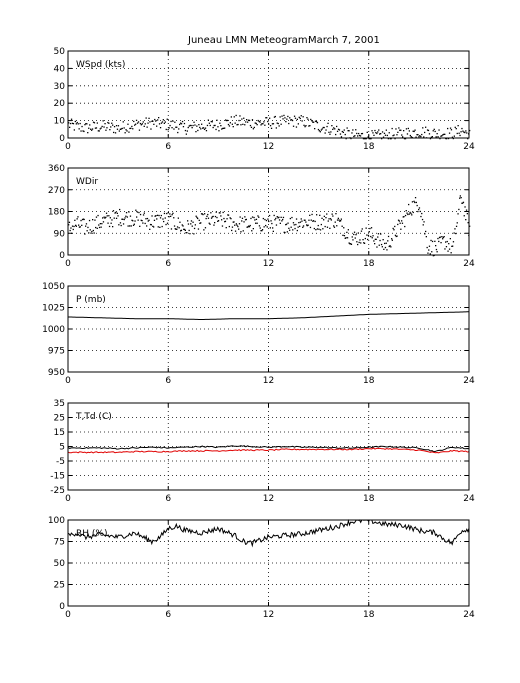 This screenshot has width=520, height=683. What do you see at coordinates (60, 122) in the screenshot?
I see `y-tick-label: 10` at bounding box center [60, 122].